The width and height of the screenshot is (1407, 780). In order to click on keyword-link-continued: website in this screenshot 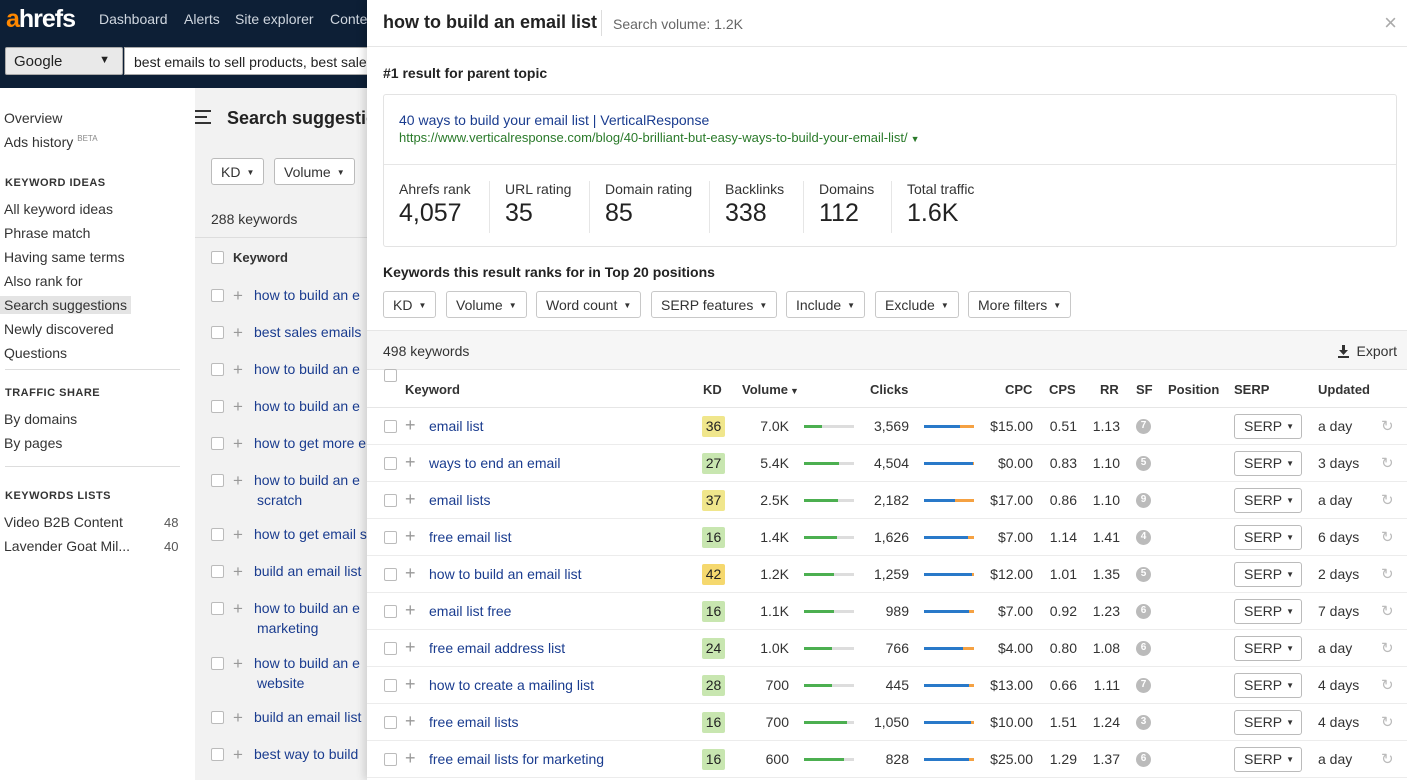, I will do `click(281, 683)`.